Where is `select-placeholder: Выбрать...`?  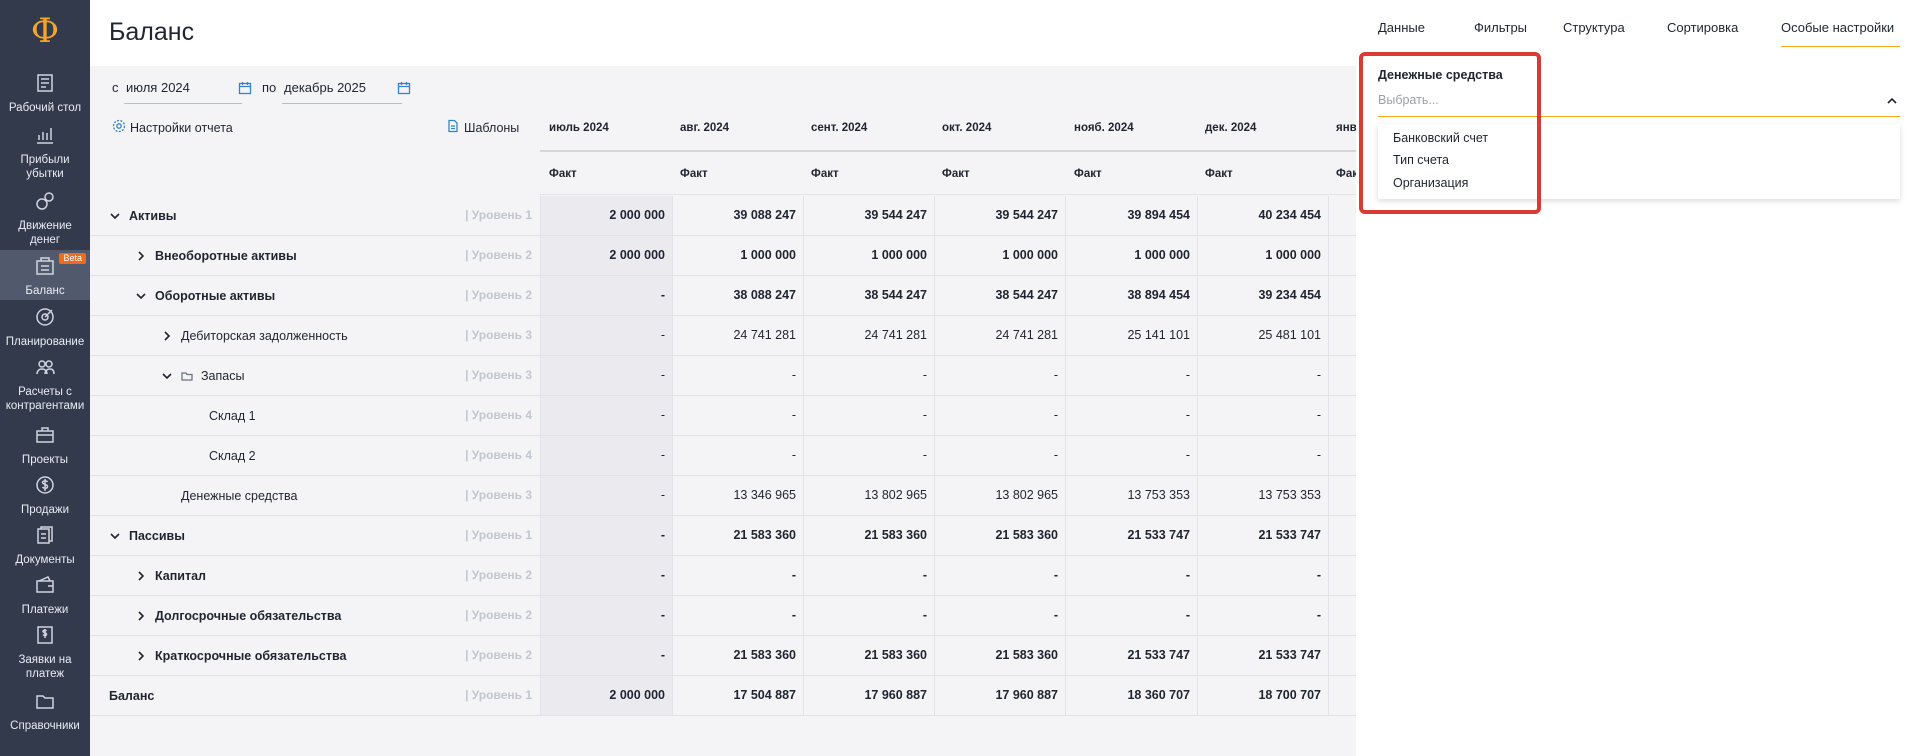
select-placeholder: Выбрать... is located at coordinates (1408, 100).